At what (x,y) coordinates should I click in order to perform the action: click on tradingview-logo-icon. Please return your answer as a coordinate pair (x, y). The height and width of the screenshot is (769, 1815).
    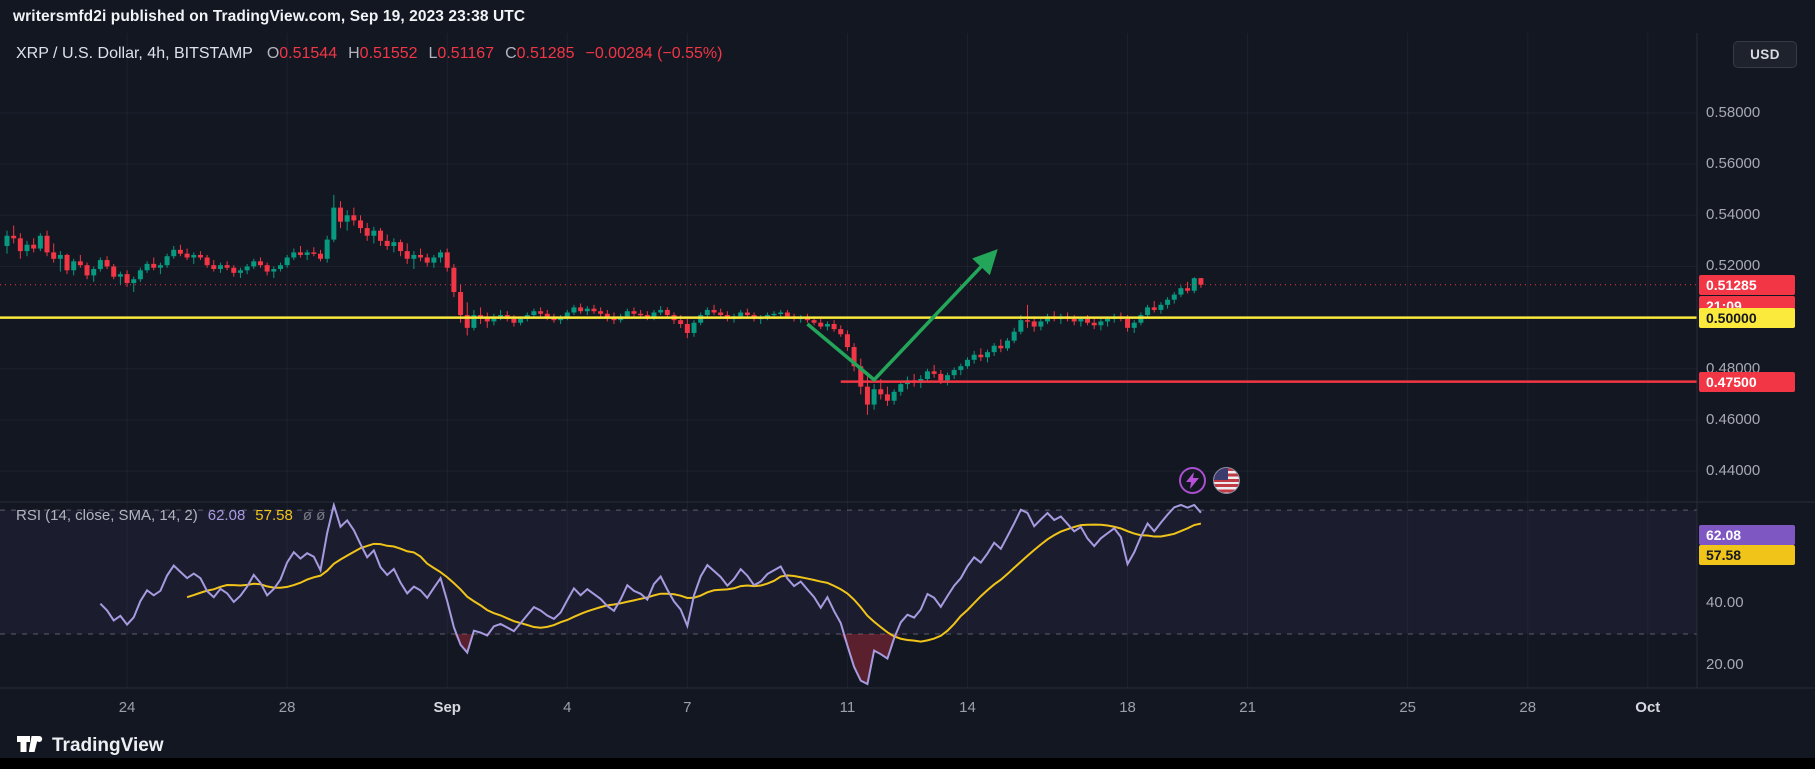
    Looking at the image, I should click on (30, 744).